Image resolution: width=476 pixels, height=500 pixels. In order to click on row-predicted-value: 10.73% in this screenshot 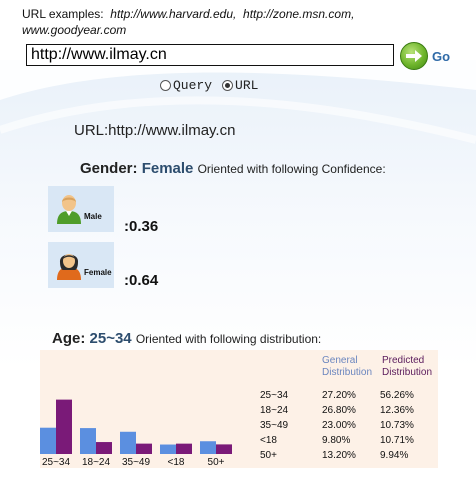, I will do `click(397, 425)`.